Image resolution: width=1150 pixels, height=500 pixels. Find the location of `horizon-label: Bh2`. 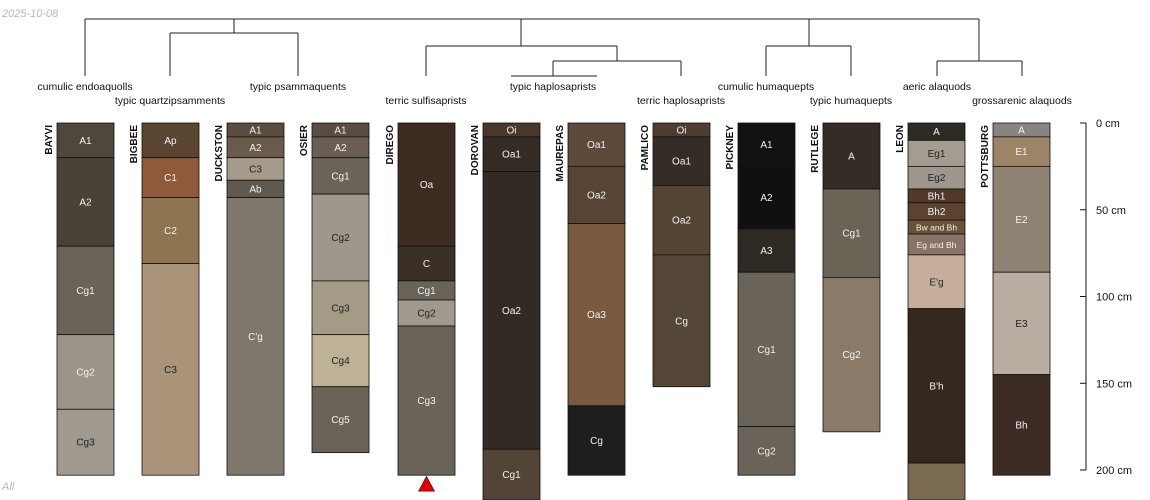

horizon-label: Bh2 is located at coordinates (937, 212).